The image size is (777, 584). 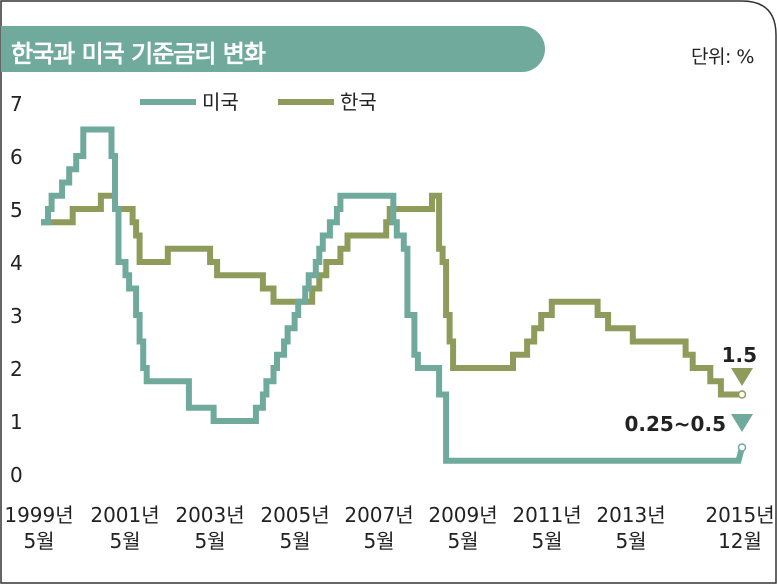 I want to click on end-label-us: 0.25~0.5, so click(x=675, y=424).